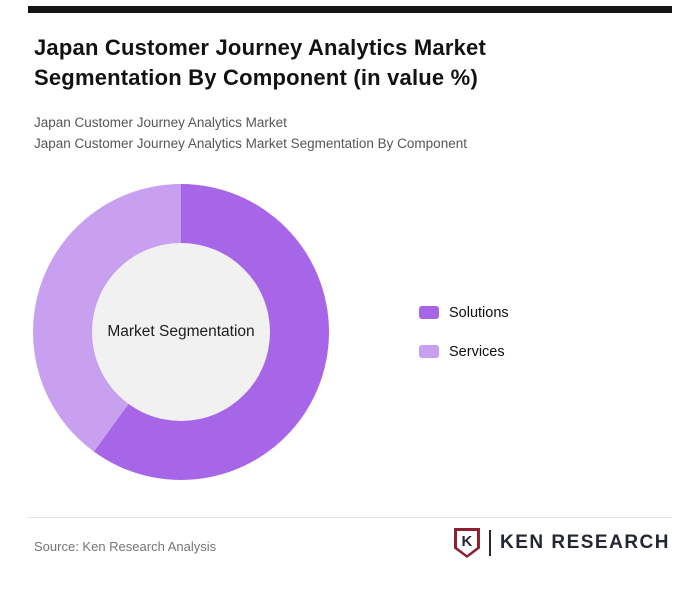  I want to click on logo-shield-icon: K, so click(466, 543).